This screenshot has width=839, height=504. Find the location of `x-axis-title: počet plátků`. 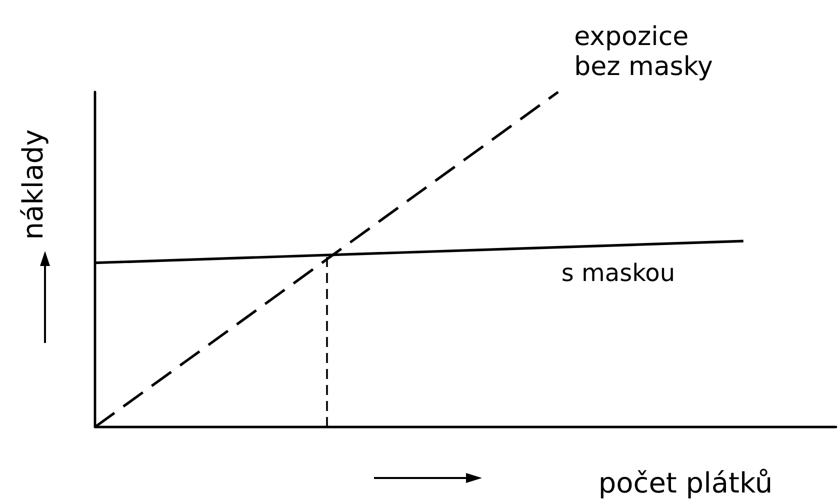

x-axis-title: počet plátků is located at coordinates (685, 483).